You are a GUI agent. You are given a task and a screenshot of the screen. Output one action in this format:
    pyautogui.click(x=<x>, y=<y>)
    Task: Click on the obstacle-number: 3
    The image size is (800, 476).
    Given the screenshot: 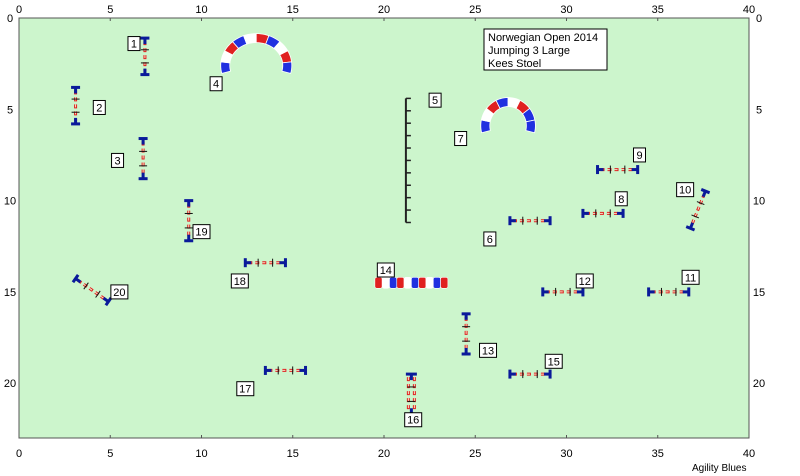 What is the action you would take?
    pyautogui.click(x=117, y=161)
    